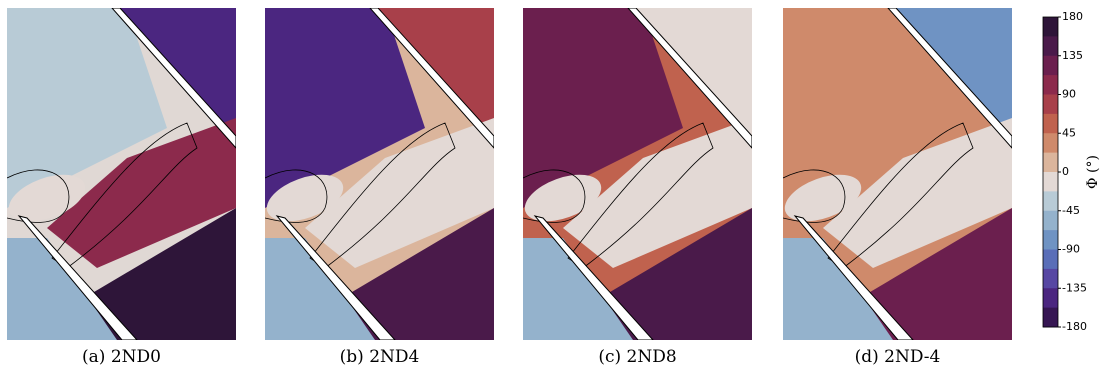  Describe the element at coordinates (1065, 171) in the screenshot. I see `colorbar-tick-label: 0` at that location.